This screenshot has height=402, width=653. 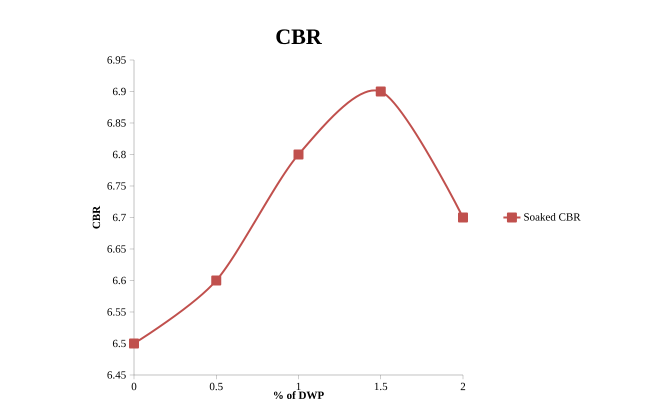 I want to click on legend-label: Soaked CBR, so click(x=552, y=216).